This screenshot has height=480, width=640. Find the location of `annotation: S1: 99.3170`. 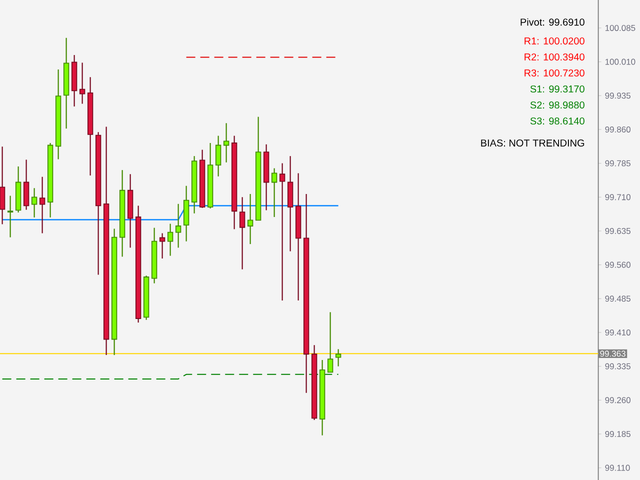

annotation: S1: 99.3170 is located at coordinates (557, 89).